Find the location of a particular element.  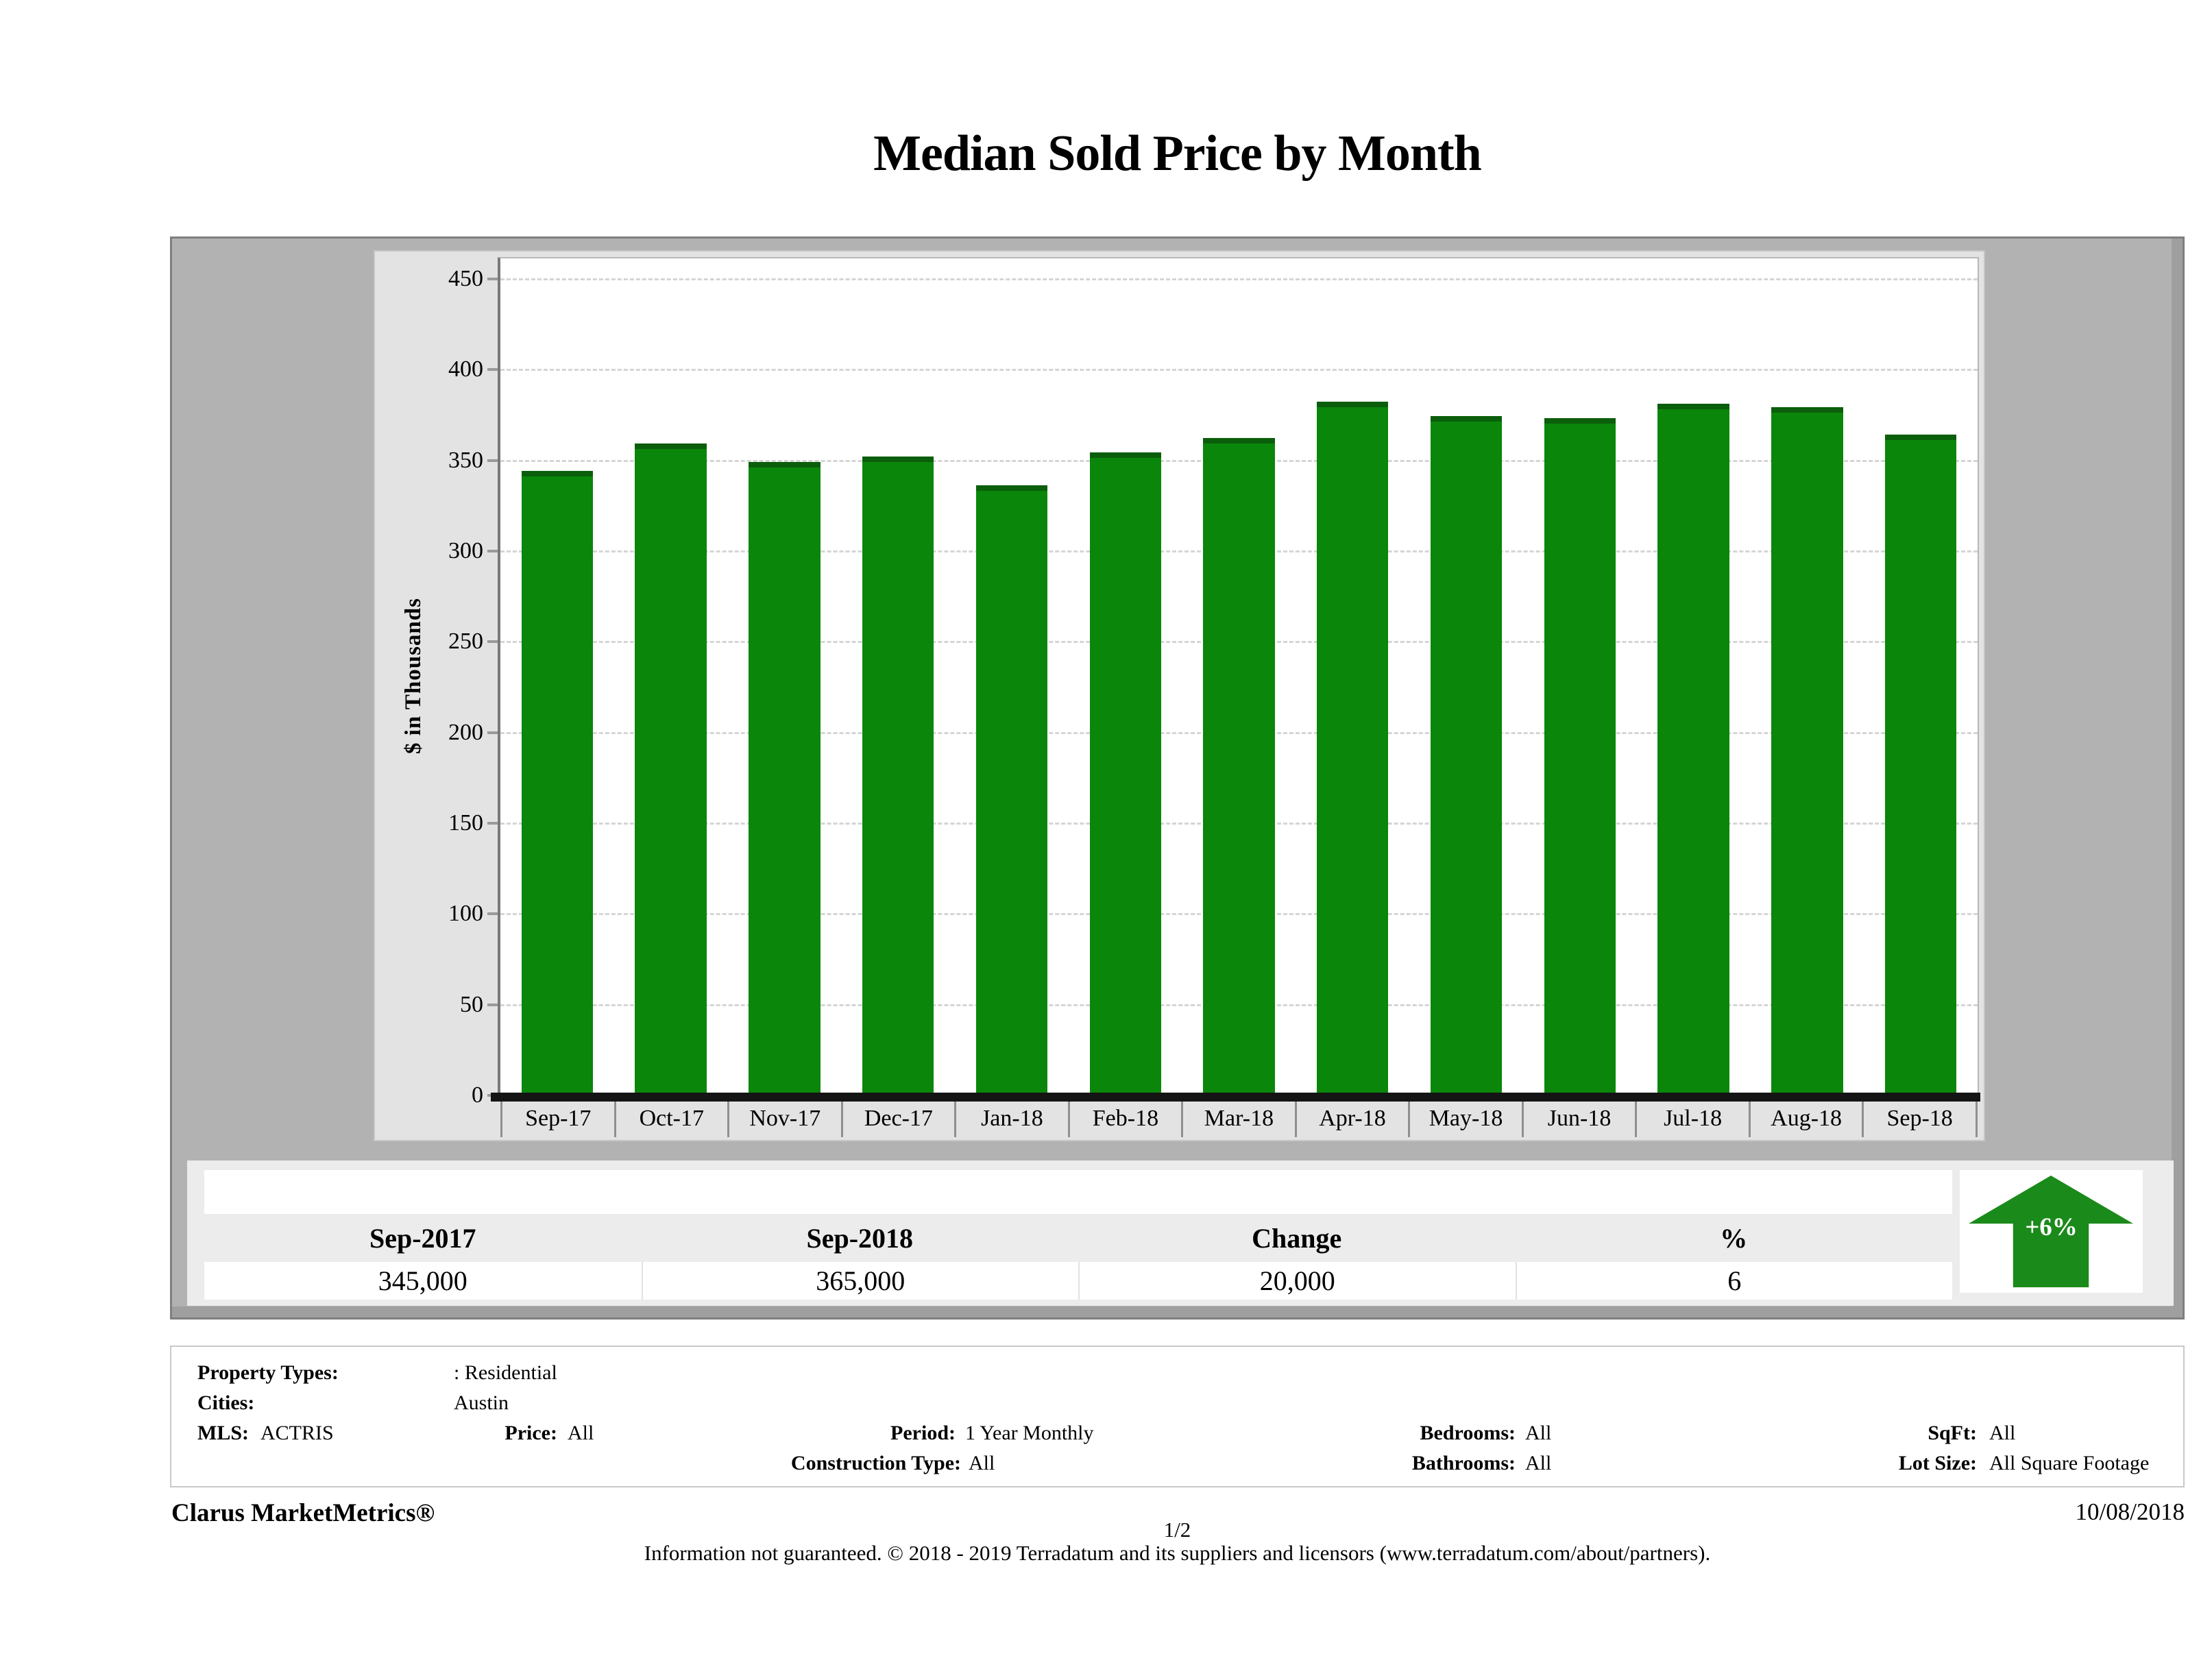

x-label-Feb-18: Feb-18 is located at coordinates (1127, 1119).